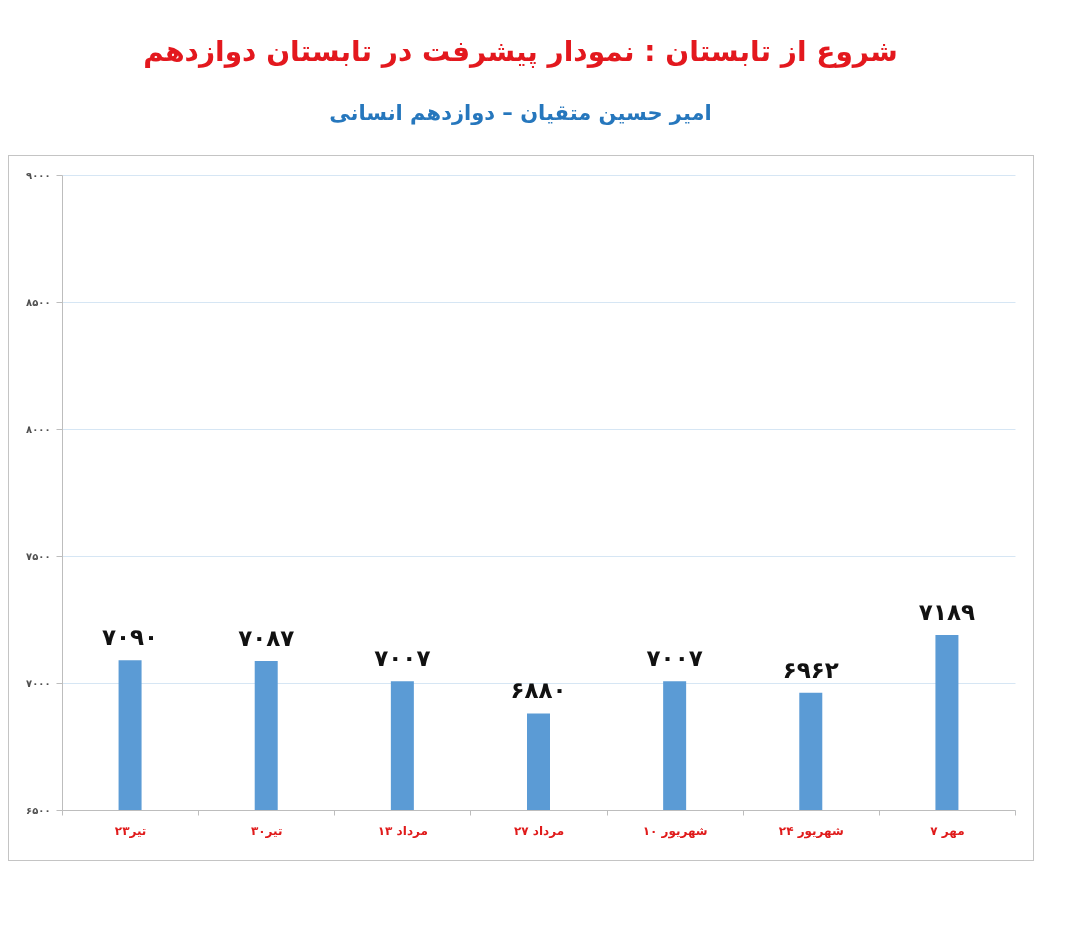  What do you see at coordinates (266, 637) in the screenshot?
I see `data-label: ۷۰۸۷` at bounding box center [266, 637].